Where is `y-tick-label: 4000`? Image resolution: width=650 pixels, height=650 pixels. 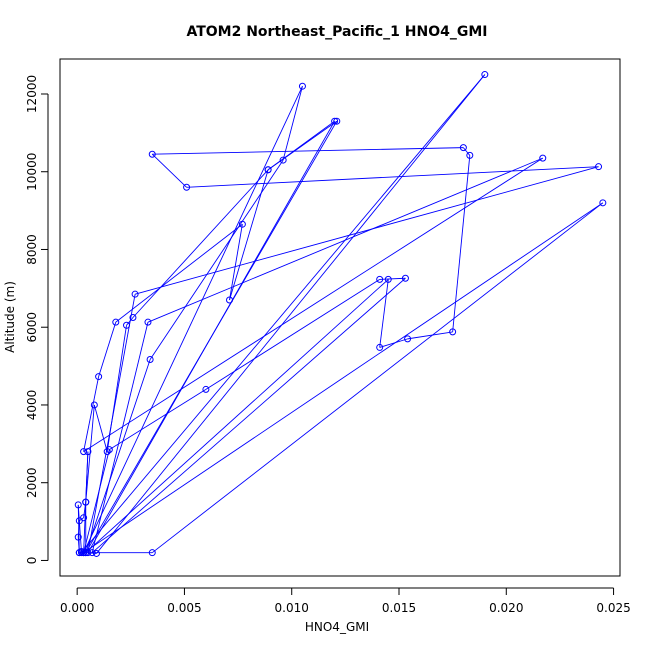
y-tick-label: 4000 is located at coordinates (32, 405).